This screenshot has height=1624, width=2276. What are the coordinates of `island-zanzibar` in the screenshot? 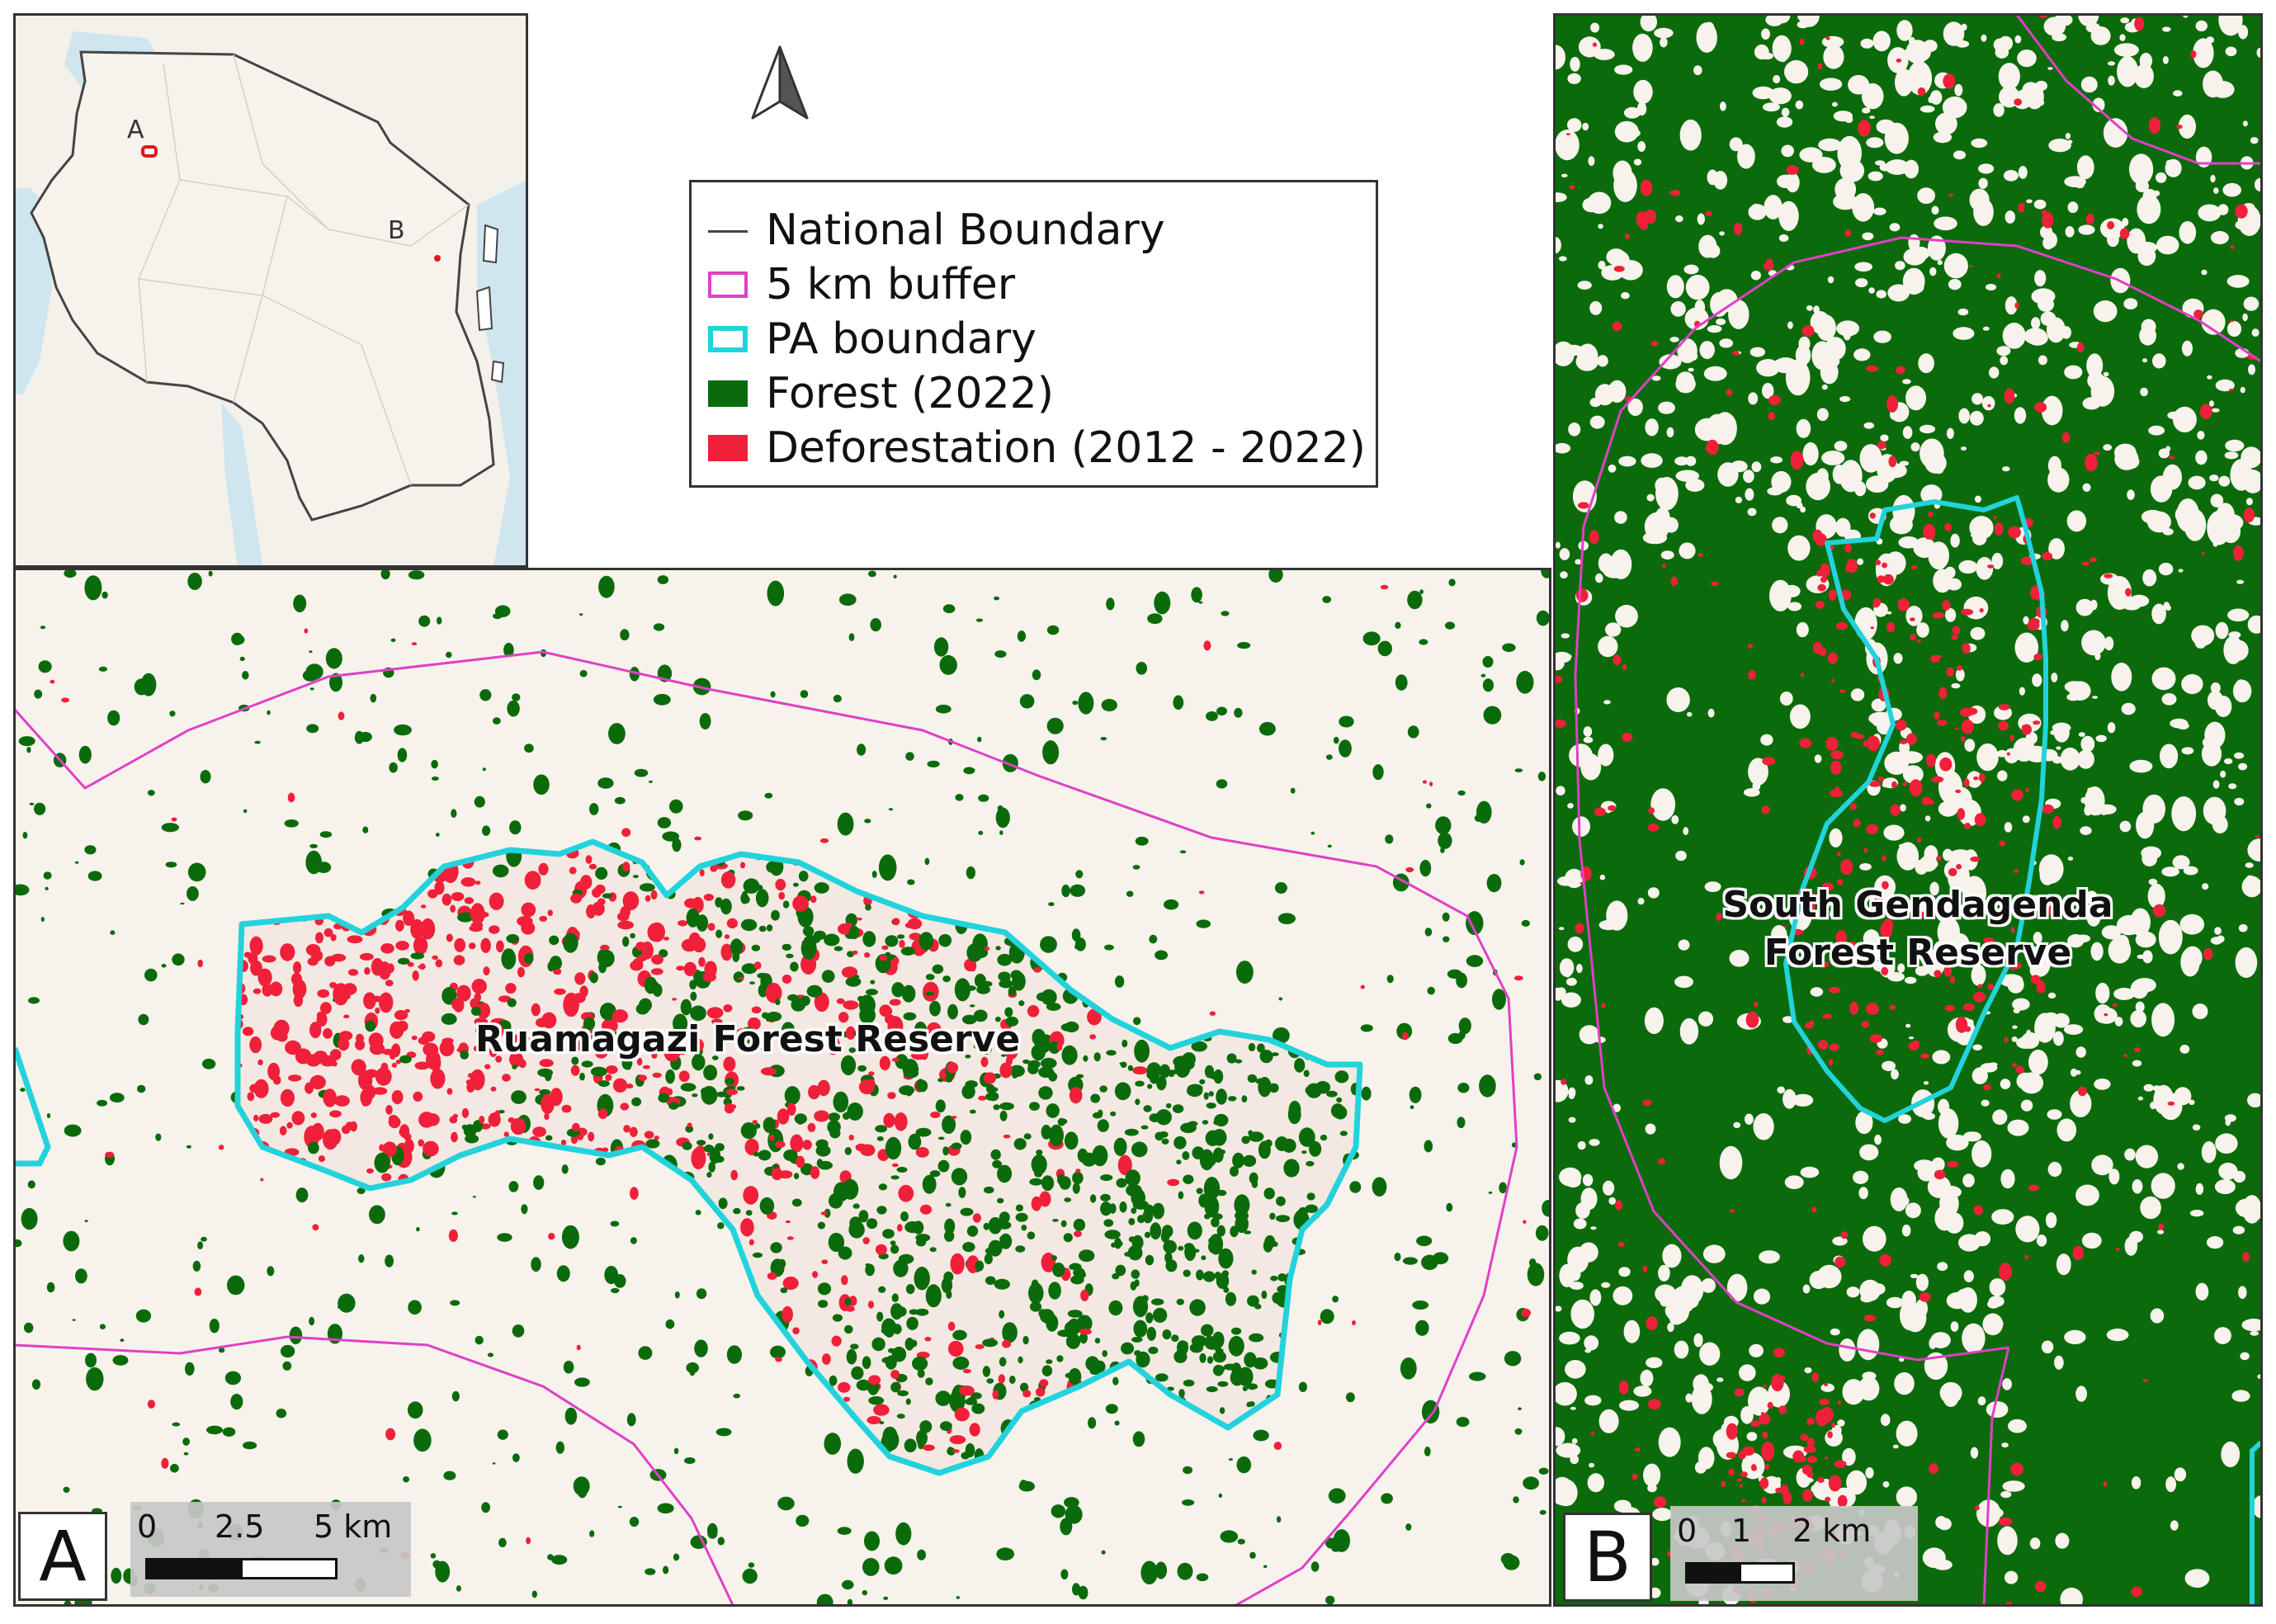 It's located at (484, 309).